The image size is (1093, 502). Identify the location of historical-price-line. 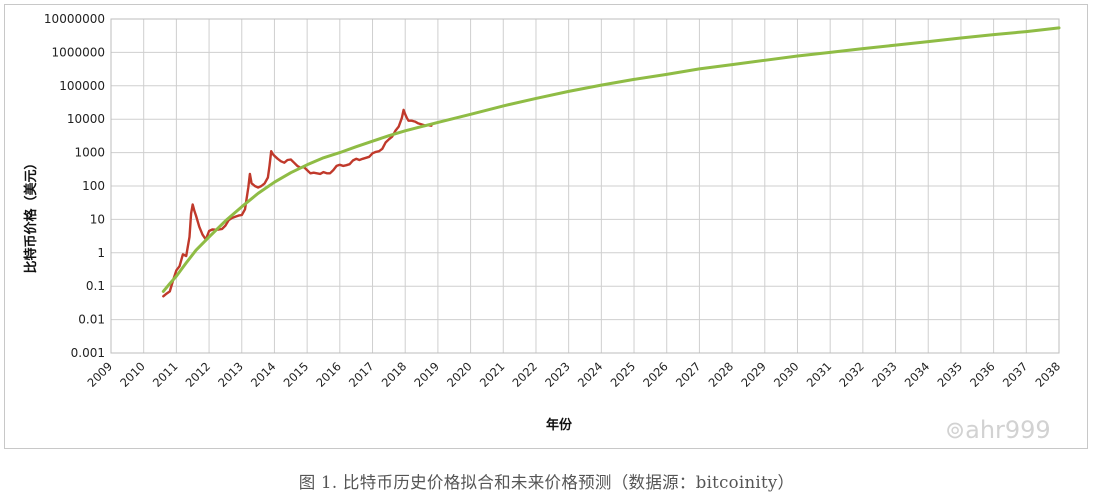
(297, 203).